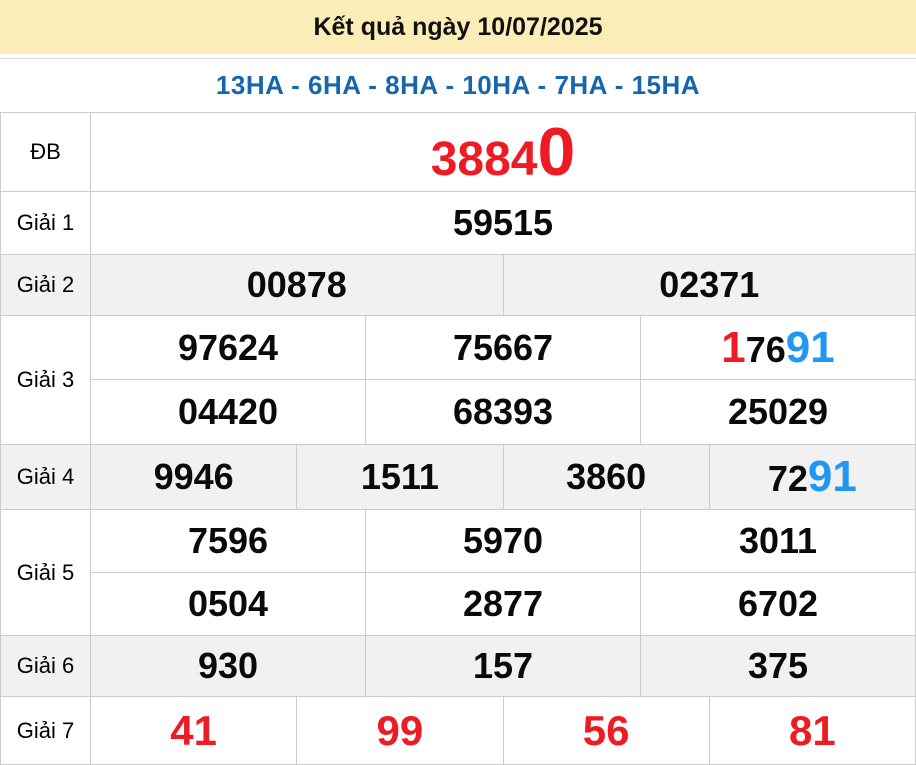 This screenshot has width=916, height=765. I want to click on prize-number: 1511, so click(399, 476).